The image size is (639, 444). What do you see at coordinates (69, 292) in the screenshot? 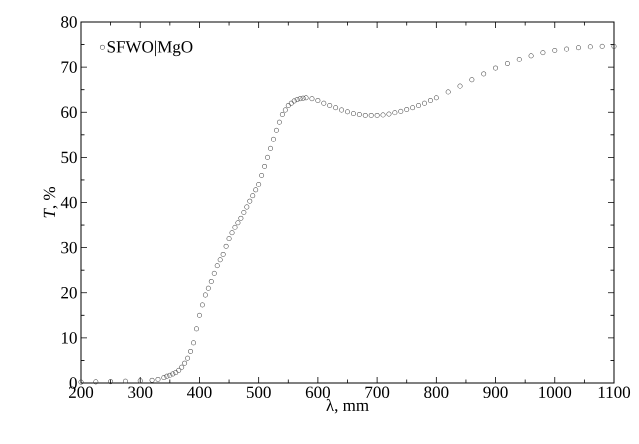
I see `y-tick-label: 20` at bounding box center [69, 292].